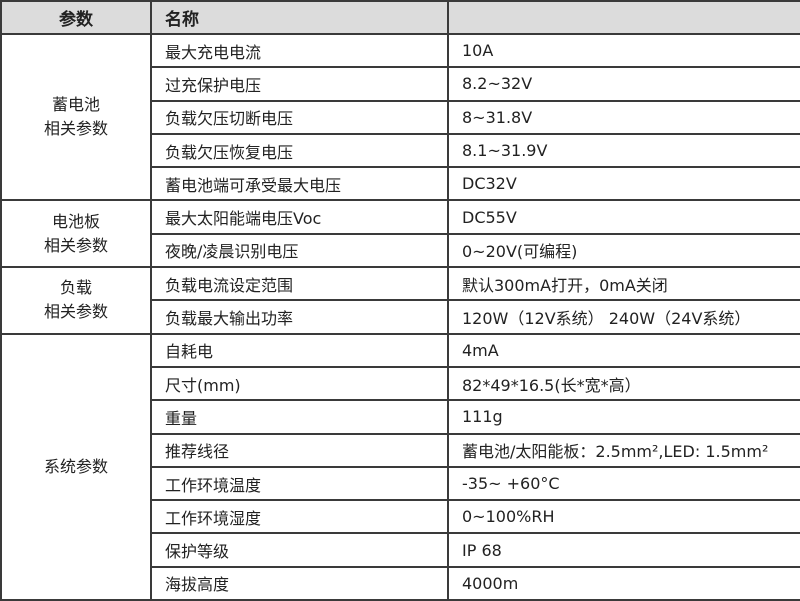 This screenshot has height=601, width=800. Describe the element at coordinates (299, 17) in the screenshot. I see `header-name: 名称` at that location.